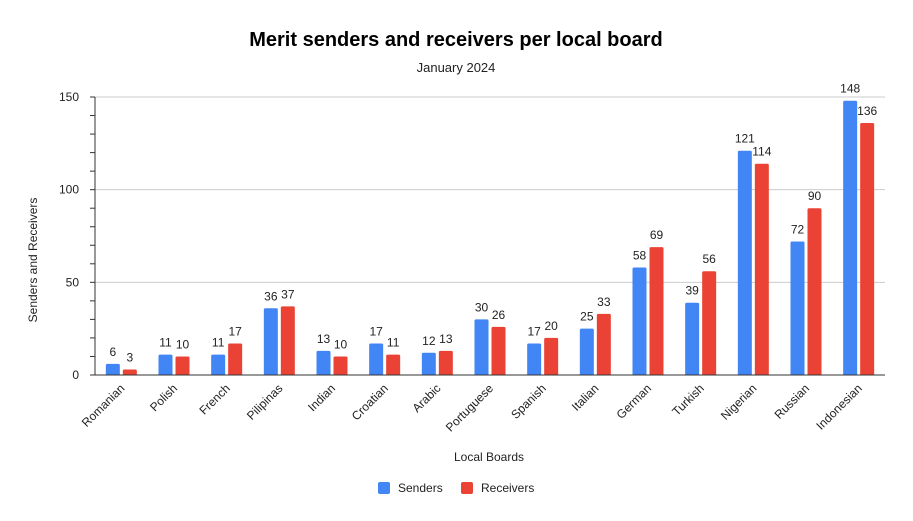  I want to click on data-label: 69, so click(657, 235).